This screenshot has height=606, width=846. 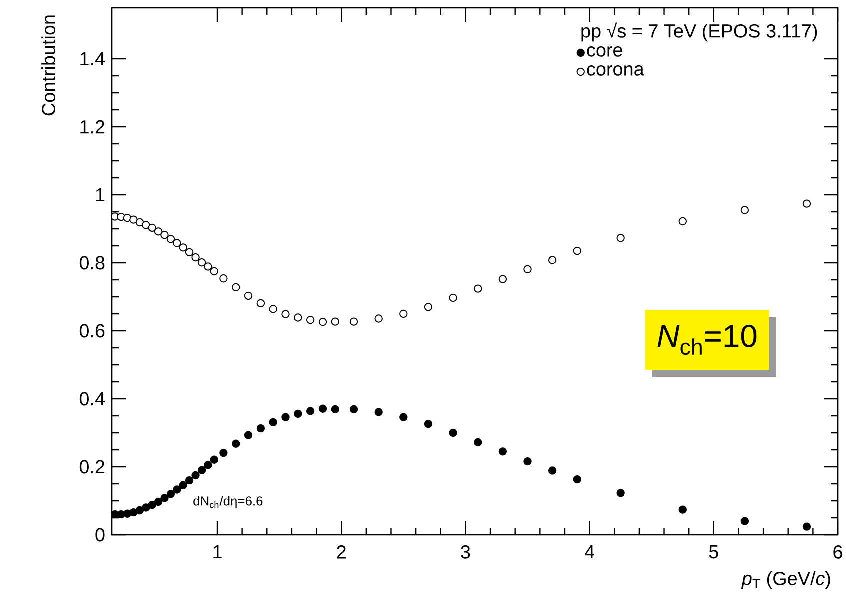 I want to click on y-tick-label: 0, so click(x=100, y=535).